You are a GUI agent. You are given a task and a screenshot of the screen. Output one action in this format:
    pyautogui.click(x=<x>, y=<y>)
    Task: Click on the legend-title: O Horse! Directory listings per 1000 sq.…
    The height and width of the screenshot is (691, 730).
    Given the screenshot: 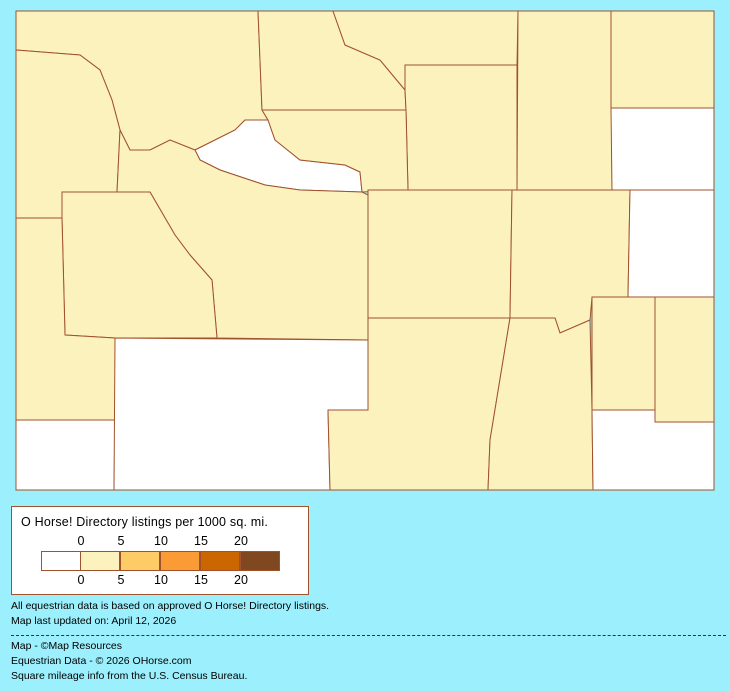 What is the action you would take?
    pyautogui.click(x=145, y=522)
    